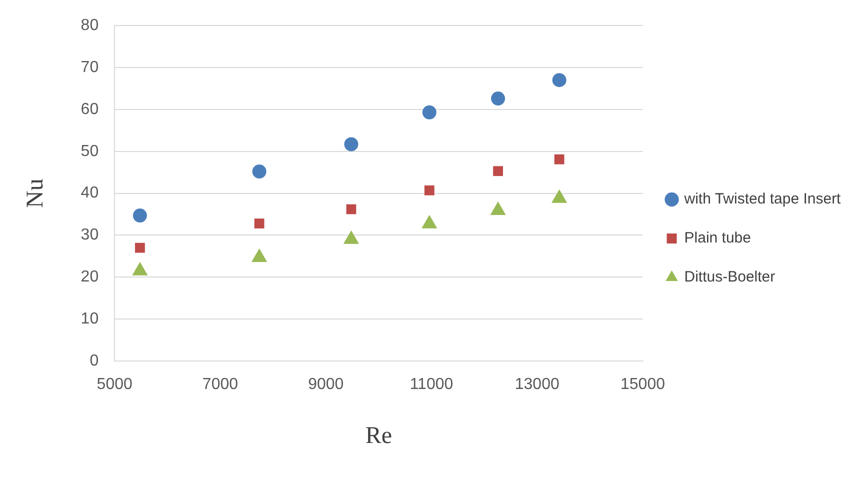 This screenshot has width=861, height=477. Describe the element at coordinates (717, 238) in the screenshot. I see `legend-label: Plain tube` at that location.